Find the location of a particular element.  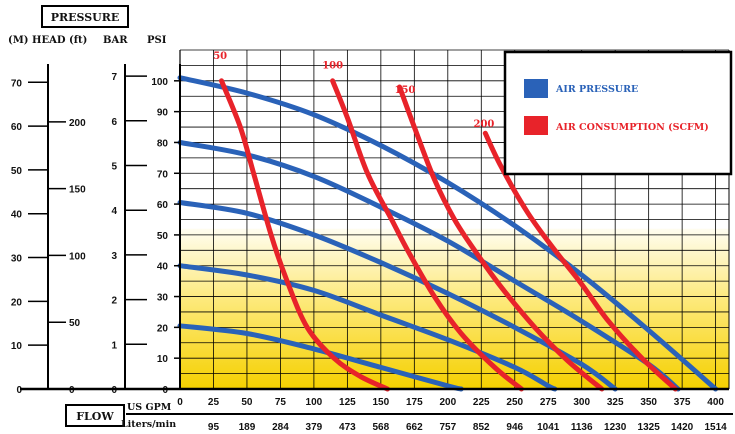

gpm-tick-225: 225 is located at coordinates (481, 402).